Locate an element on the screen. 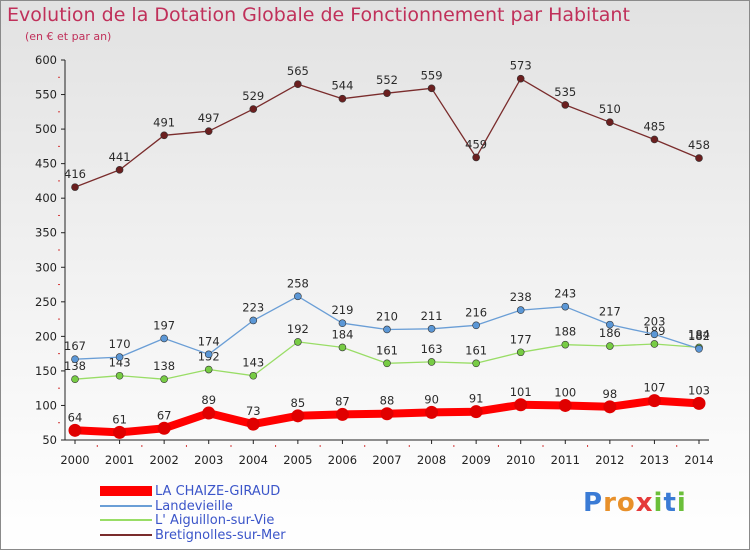 The width and height of the screenshot is (750, 550). data-label: 67 is located at coordinates (164, 415).